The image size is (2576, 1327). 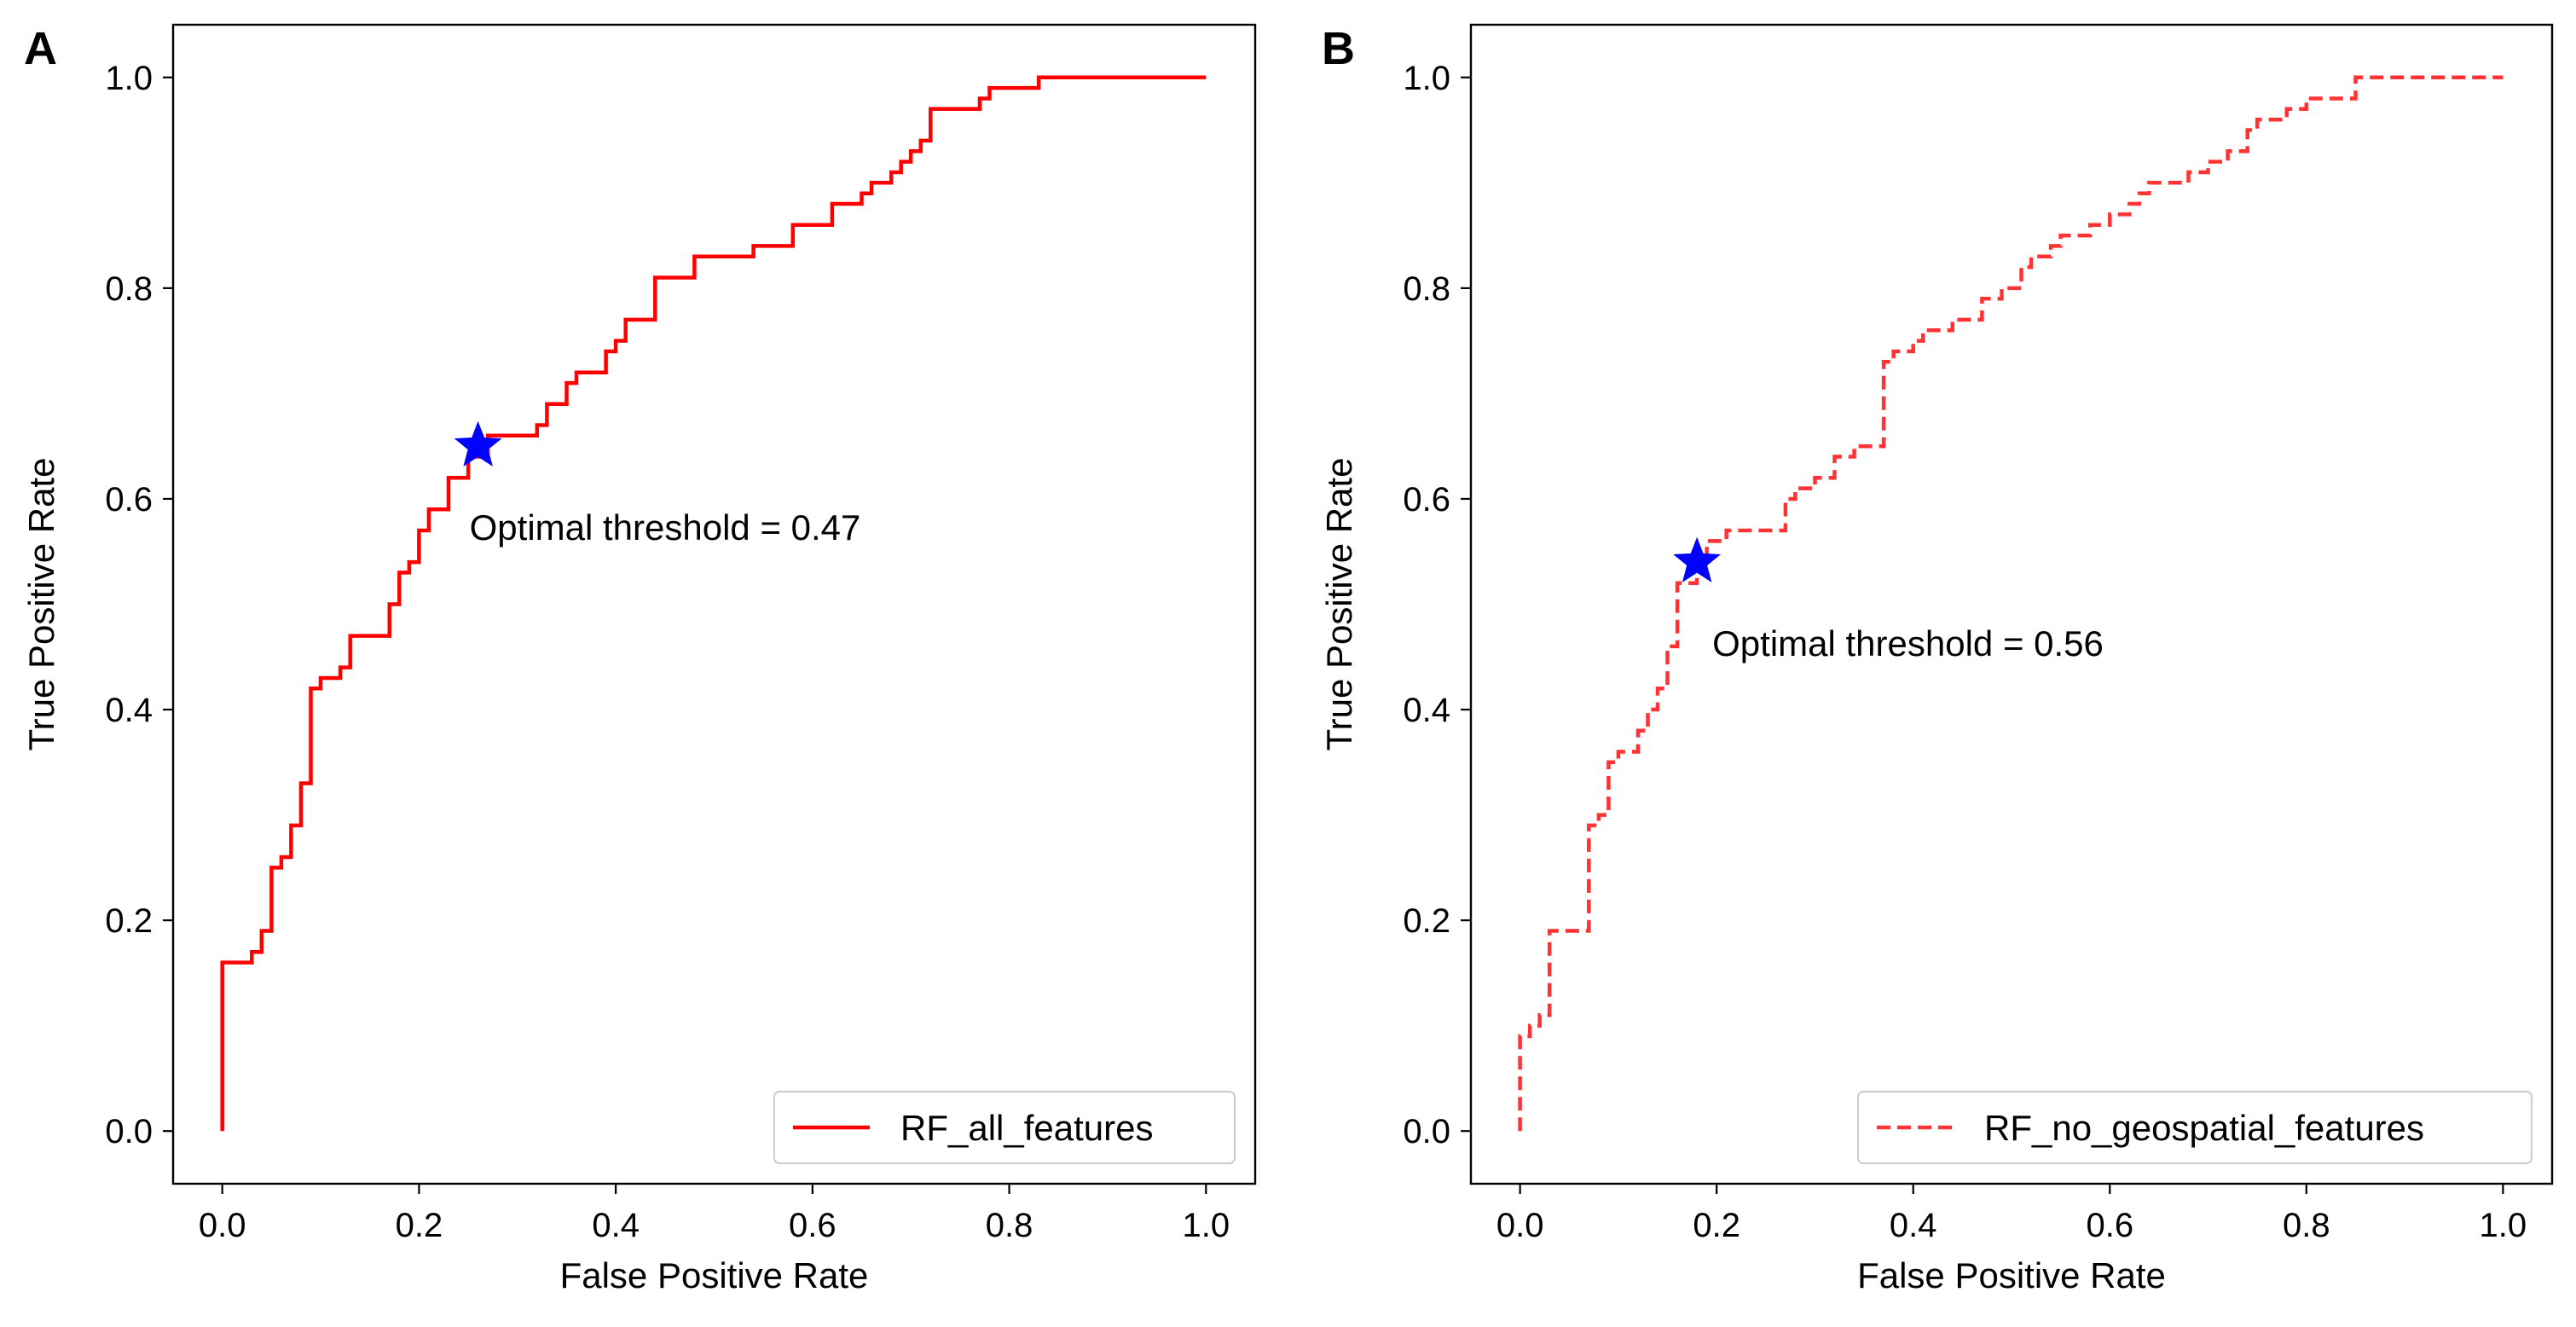 What do you see at coordinates (1026, 1128) in the screenshot?
I see `legend-label: RF_all_features` at bounding box center [1026, 1128].